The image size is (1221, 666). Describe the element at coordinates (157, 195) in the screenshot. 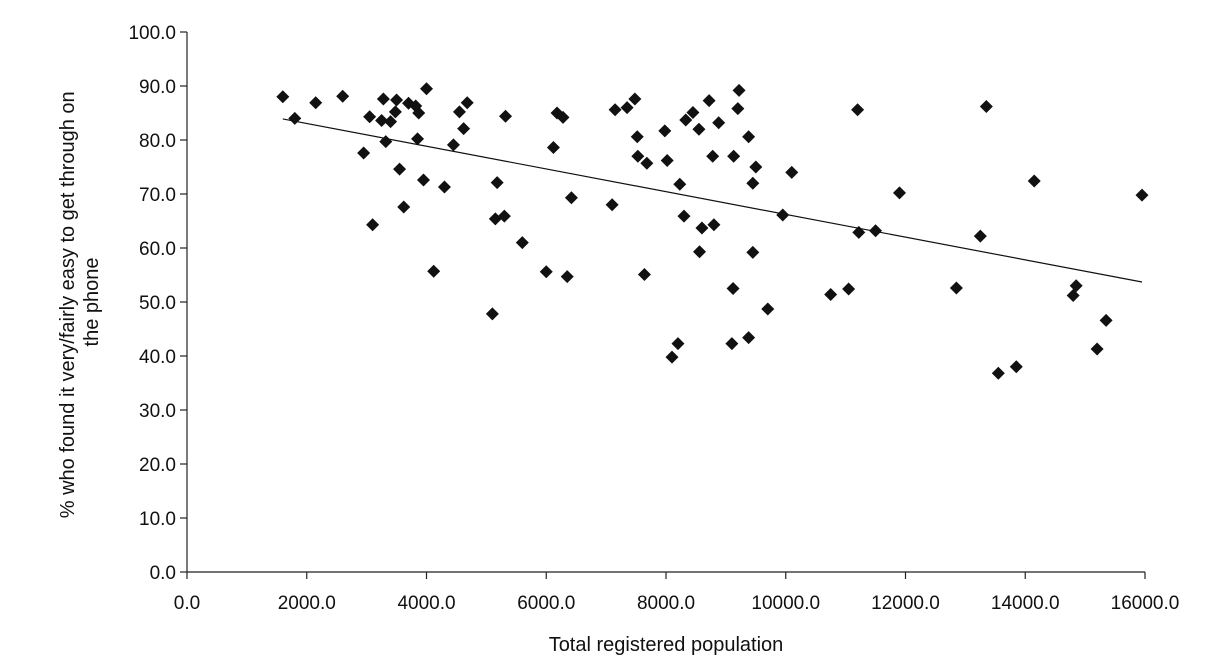

I see `y-tick-label: 70.0` at that location.